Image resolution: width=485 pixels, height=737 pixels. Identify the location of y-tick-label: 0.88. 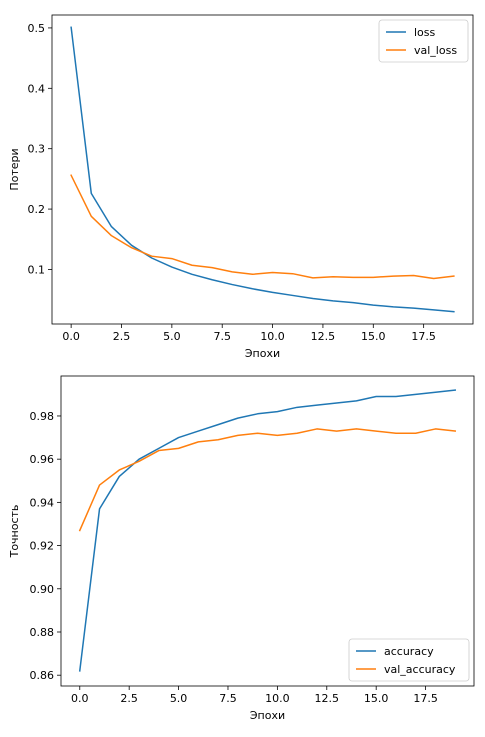
(42, 632).